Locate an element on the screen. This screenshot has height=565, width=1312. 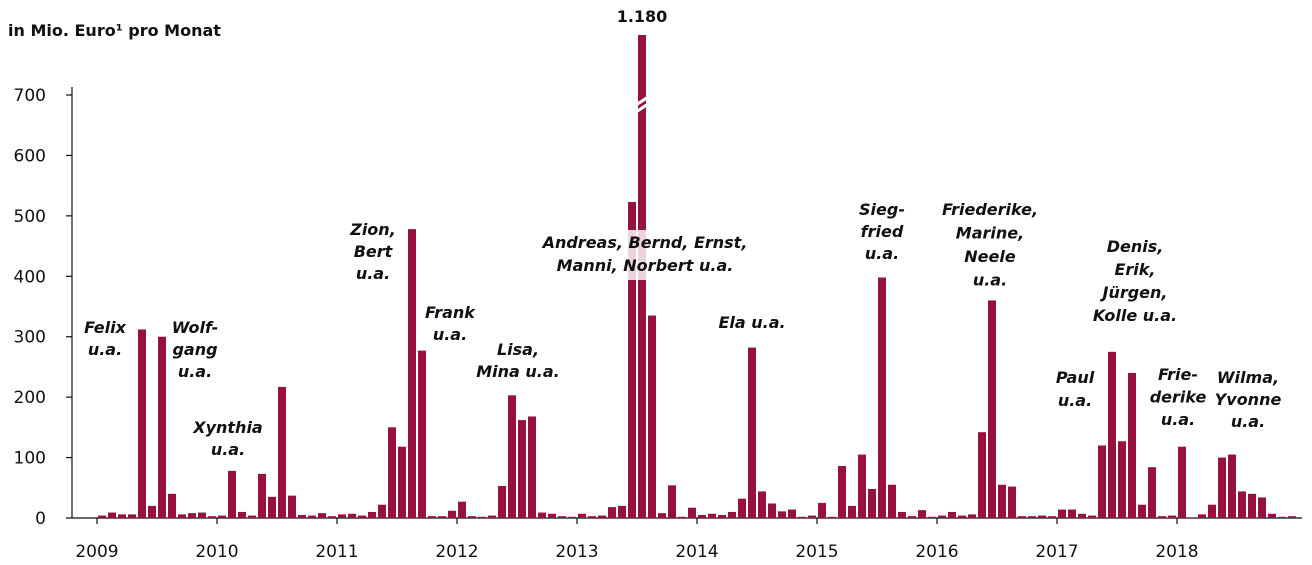
annotation: Sieg- is located at coordinates (882, 209).